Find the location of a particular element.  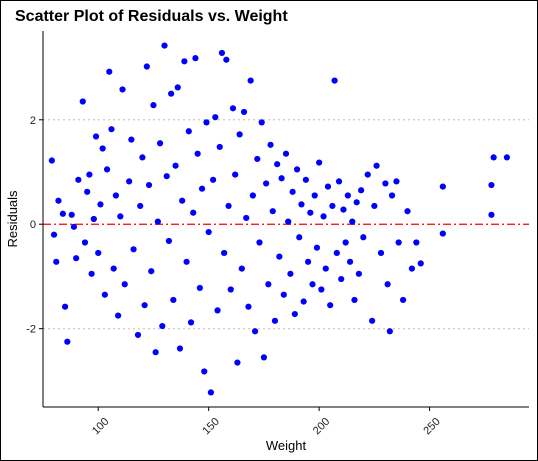

x-tick-label: 250 is located at coordinates (431, 426).